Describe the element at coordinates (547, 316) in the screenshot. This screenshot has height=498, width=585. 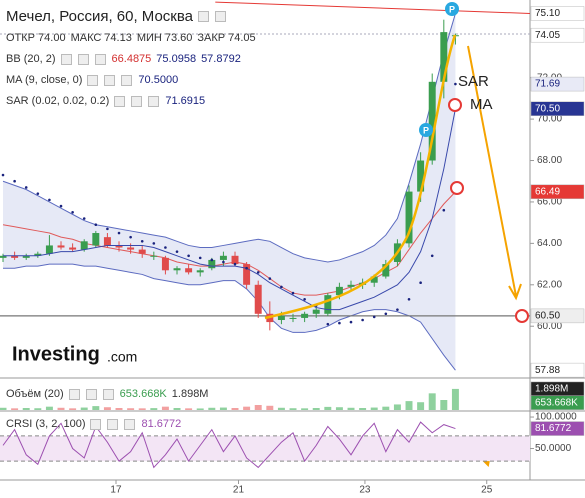
I see `price-tag: 60.50` at that location.